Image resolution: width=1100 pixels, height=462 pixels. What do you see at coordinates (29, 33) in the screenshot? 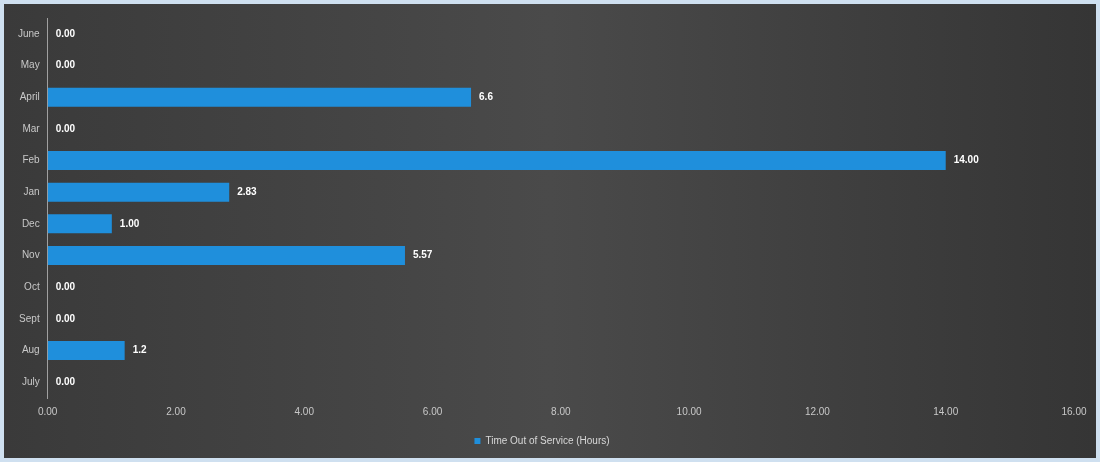
I see `y-tick-label: June` at bounding box center [29, 33].